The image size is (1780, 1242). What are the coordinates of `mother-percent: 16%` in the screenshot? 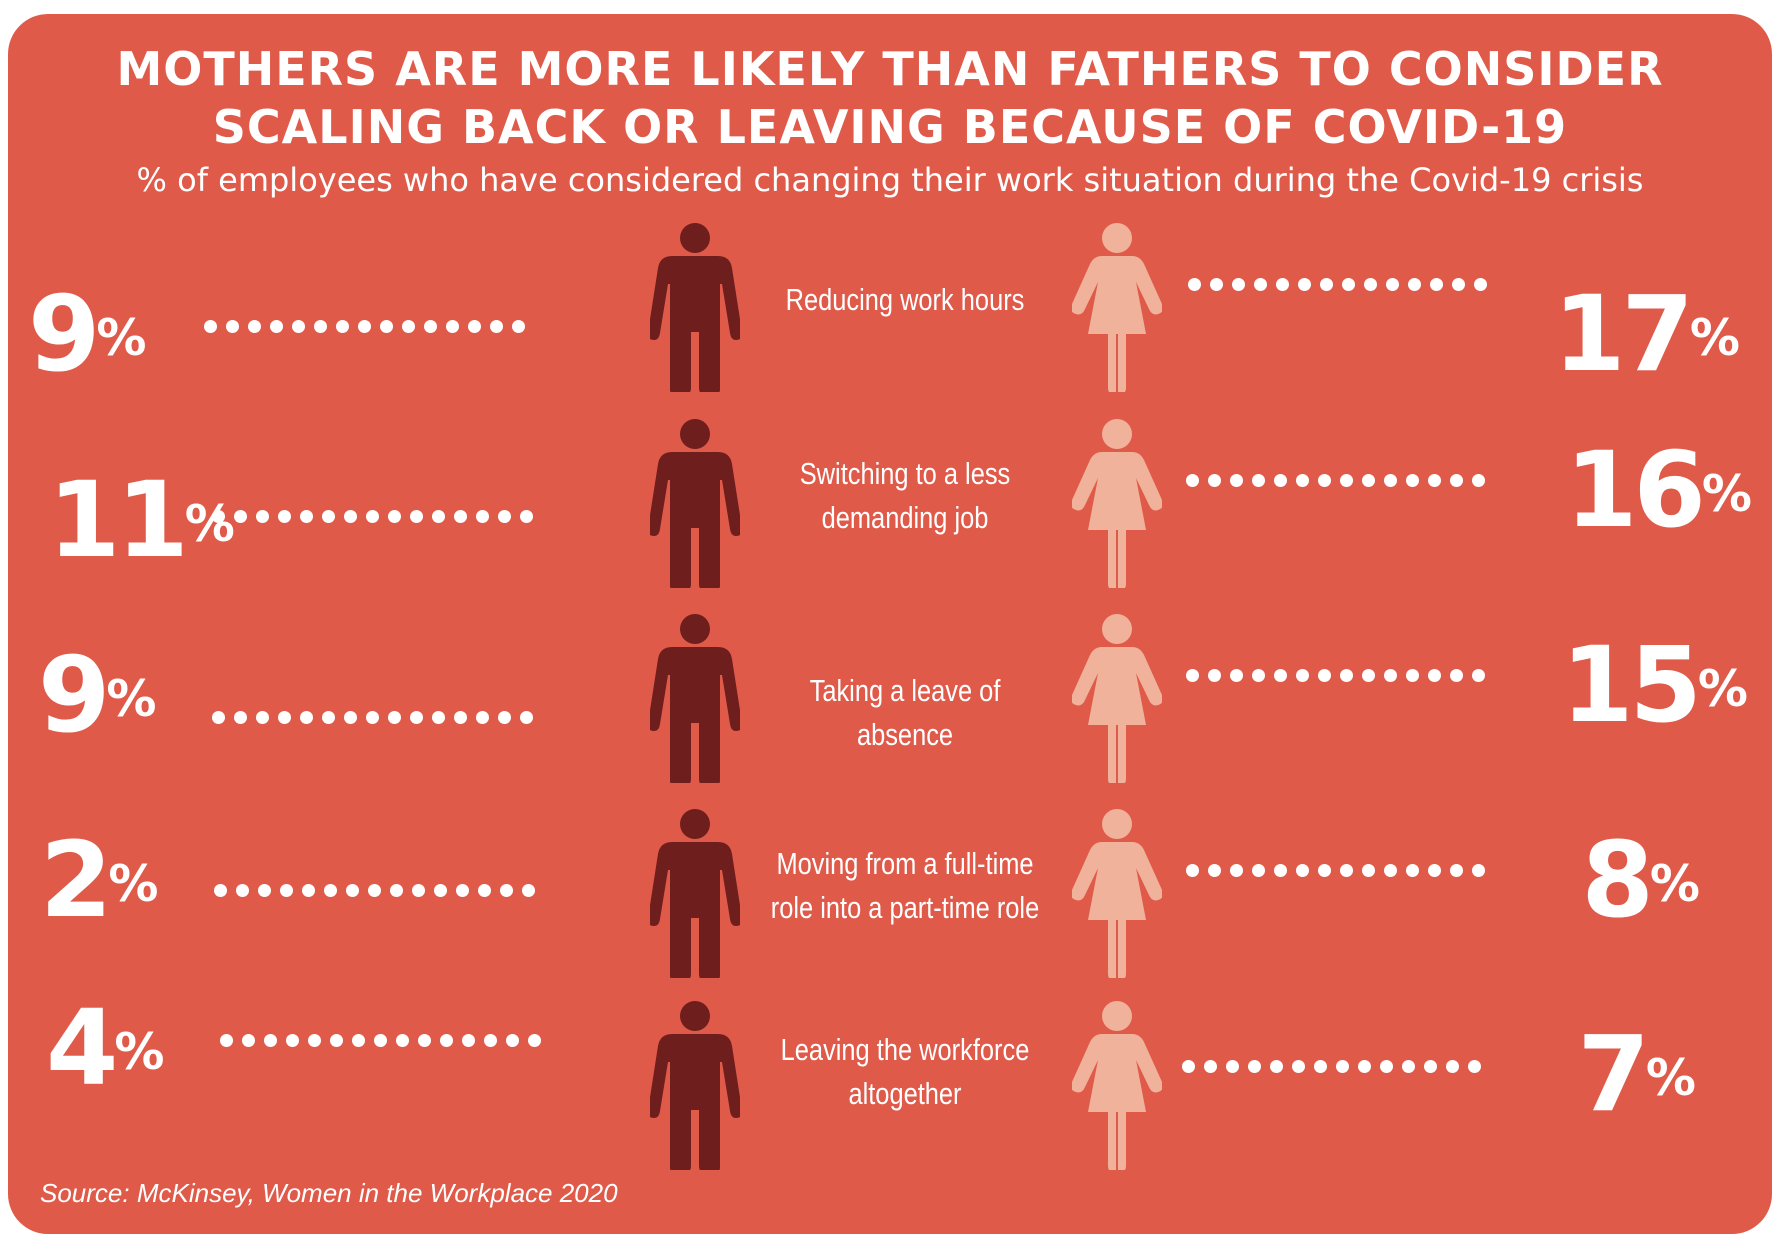 It's located at (1658, 490).